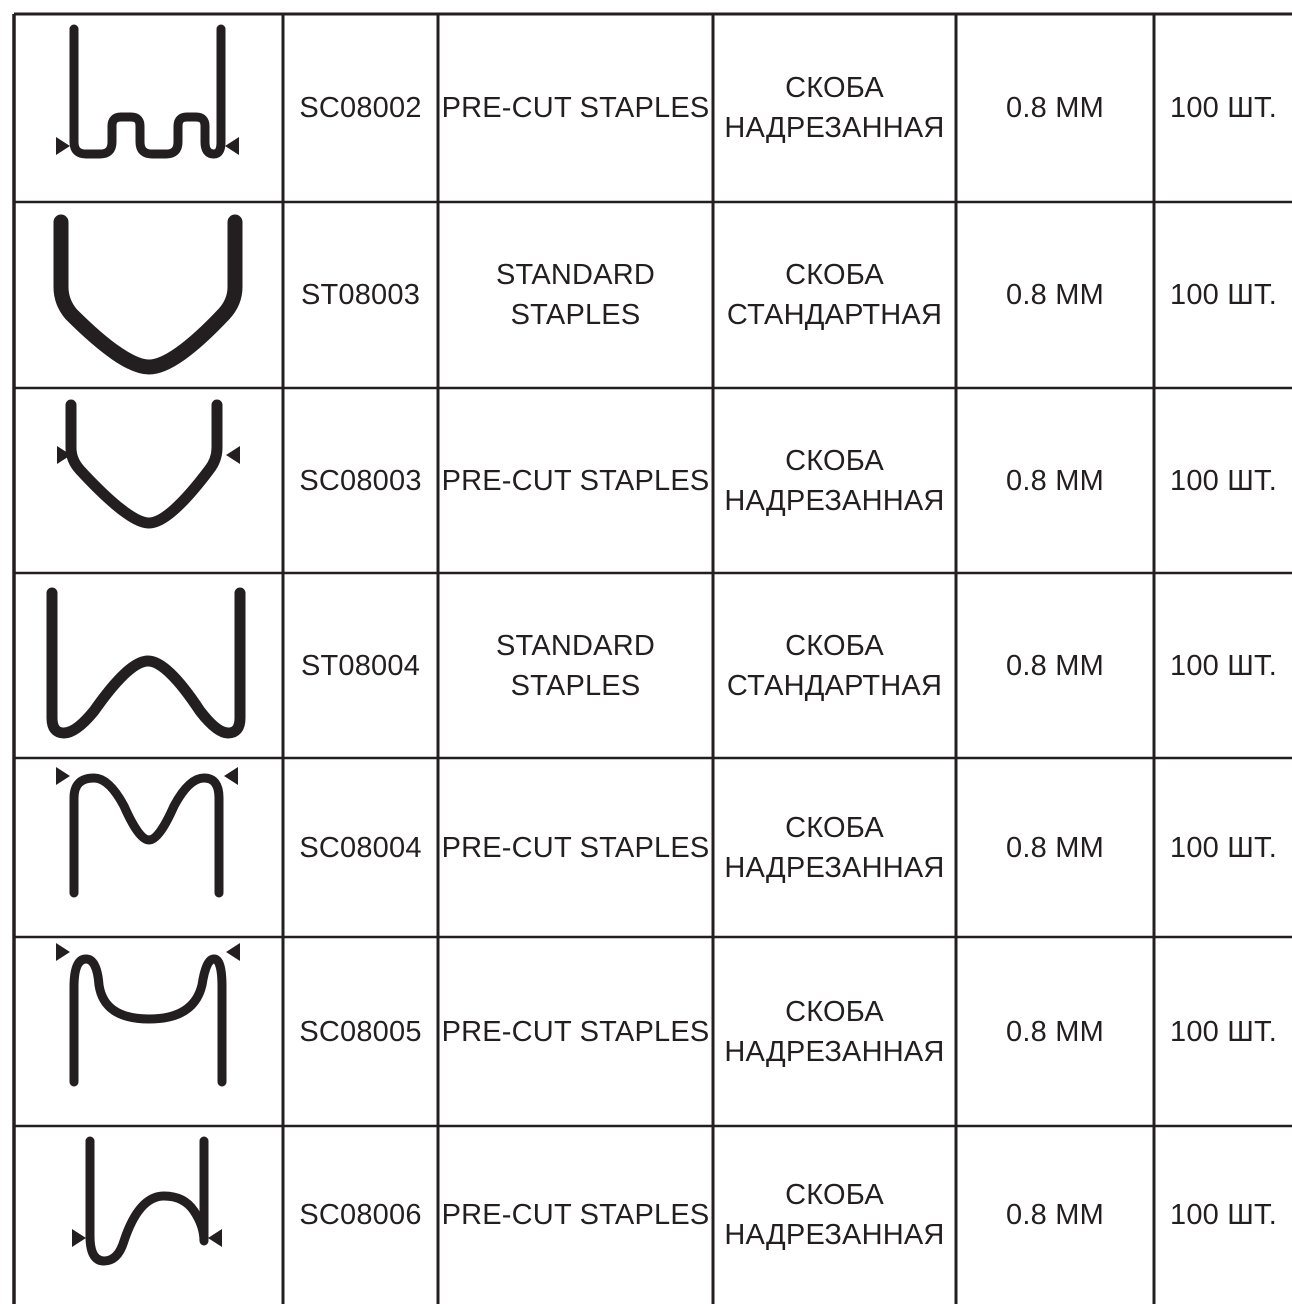 The height and width of the screenshot is (1304, 1292). Describe the element at coordinates (360, 295) in the screenshot. I see `product-code: ST08003` at that location.